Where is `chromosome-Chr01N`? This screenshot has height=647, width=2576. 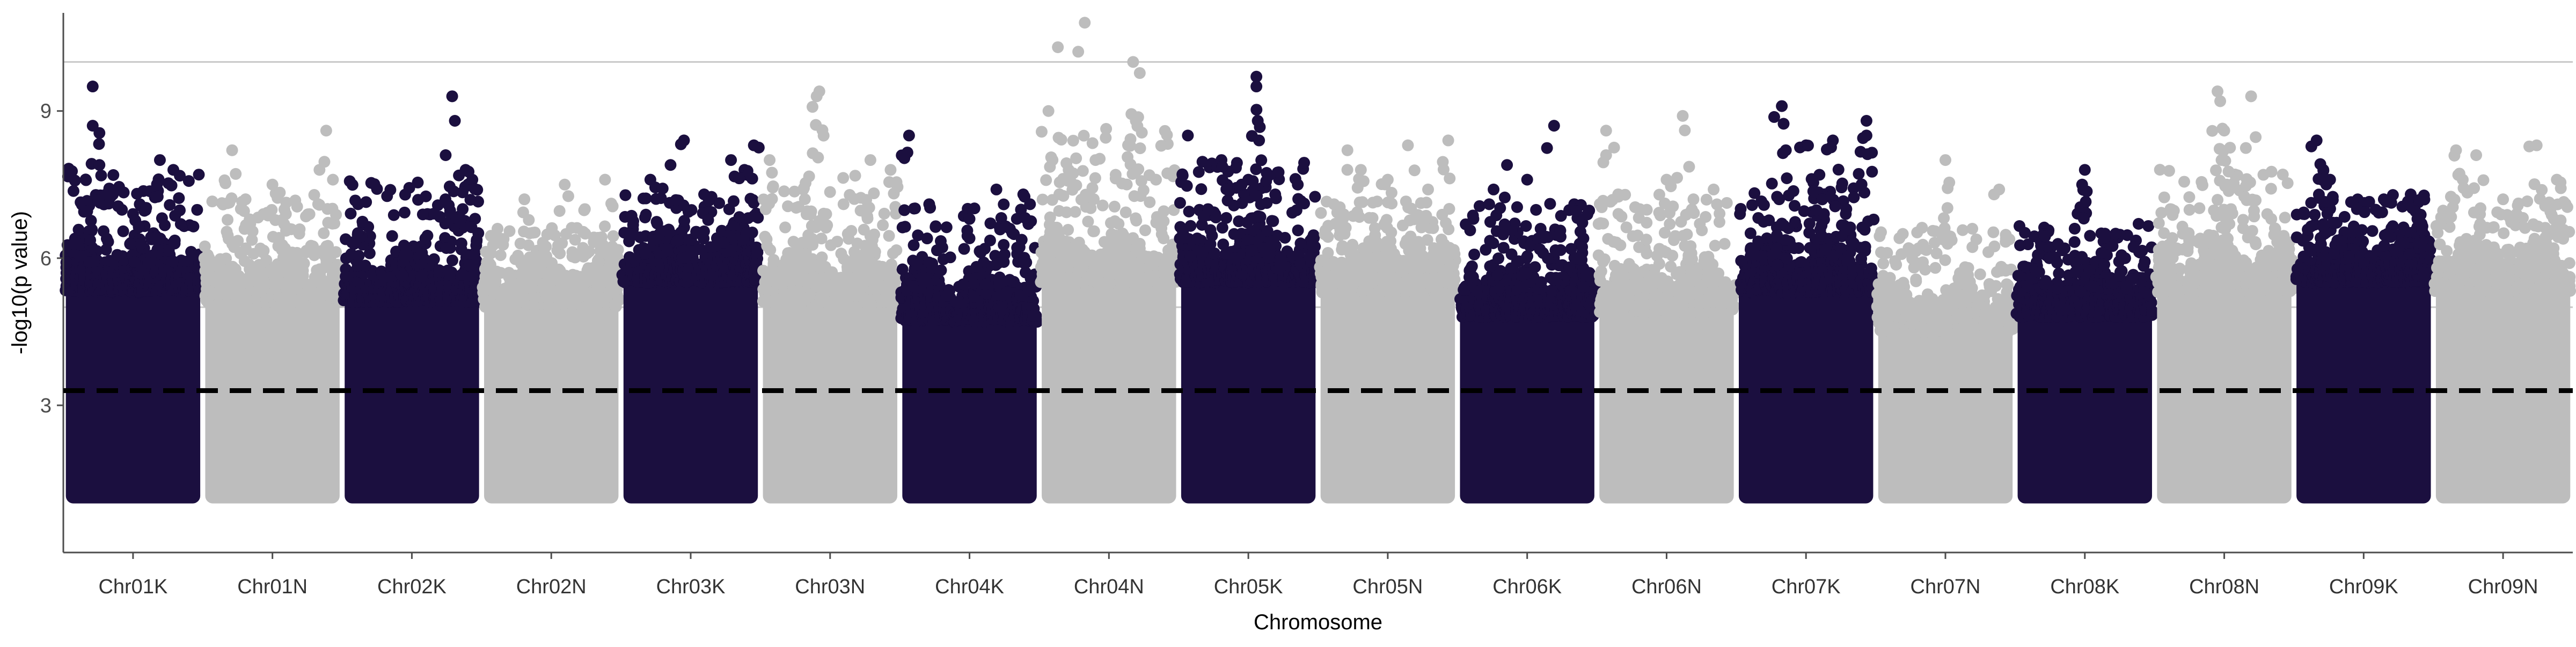 chromosome-Chr01N is located at coordinates (273, 314).